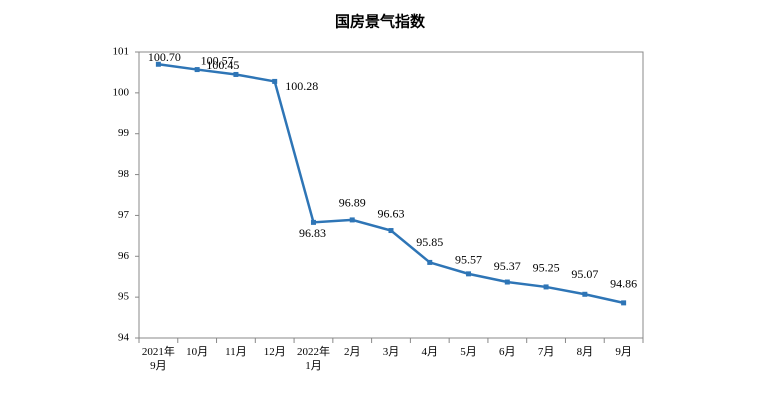  I want to click on x-tick-label: 4月, so click(430, 352).